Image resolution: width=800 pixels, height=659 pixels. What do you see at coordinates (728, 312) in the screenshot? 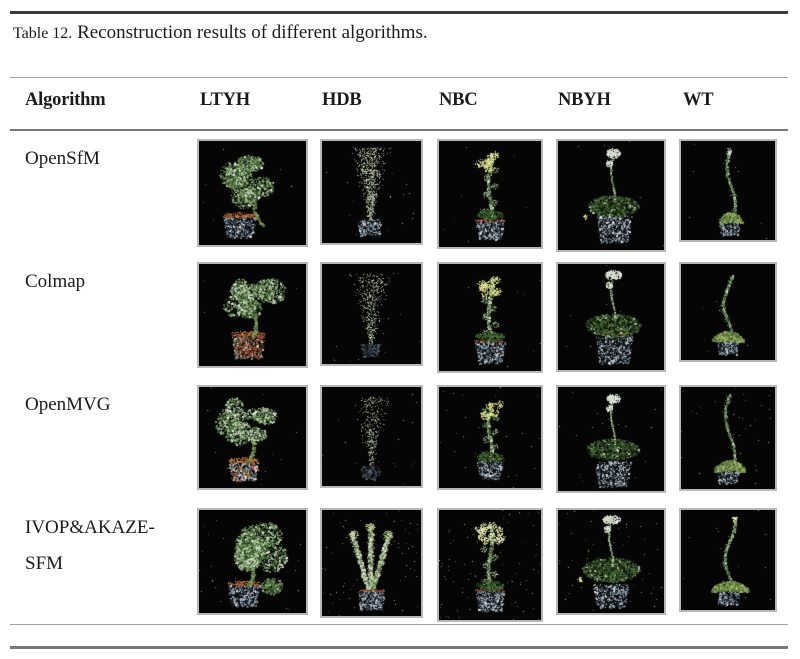
I see `reconstruction-image-colmap-wt` at bounding box center [728, 312].